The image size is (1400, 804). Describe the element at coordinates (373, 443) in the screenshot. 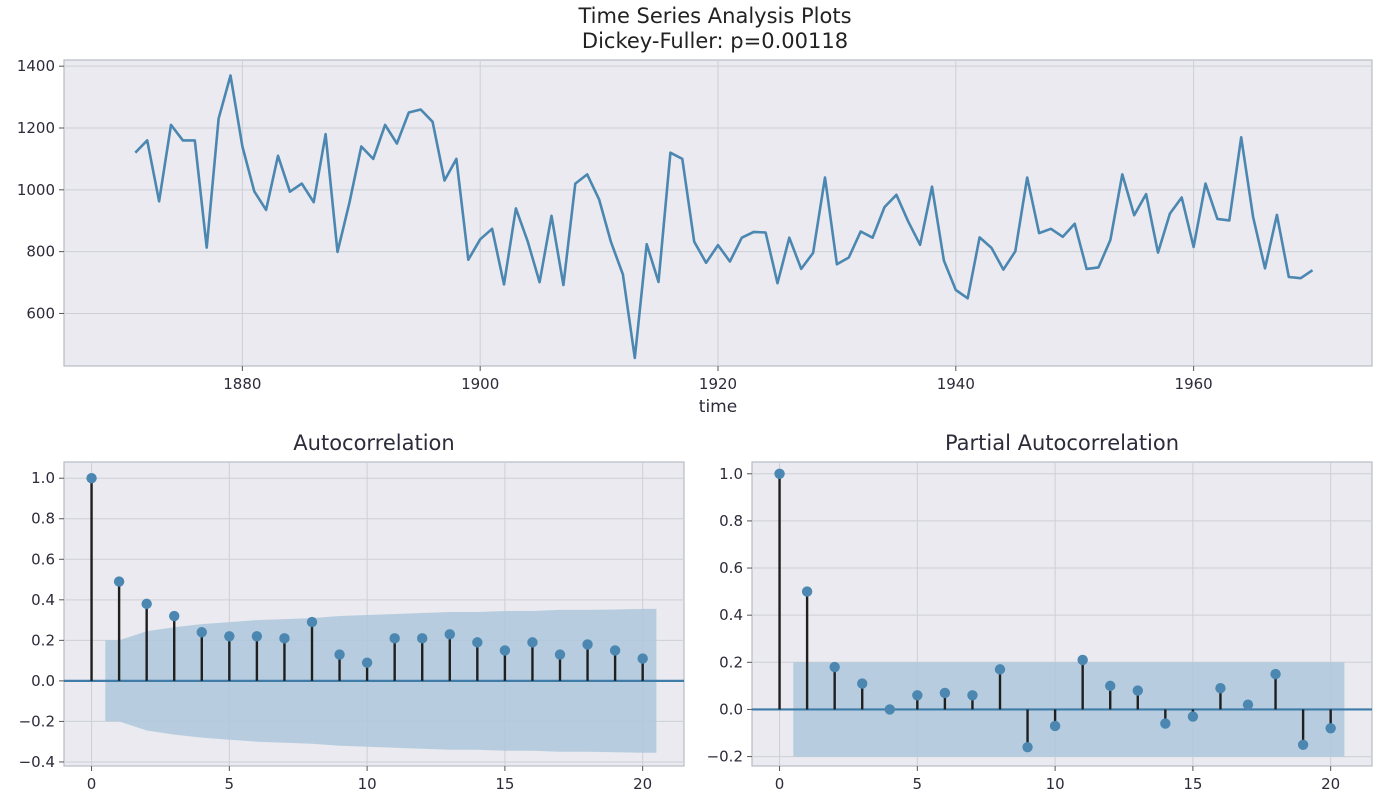

I see `acf-title: Autocorrelation` at that location.